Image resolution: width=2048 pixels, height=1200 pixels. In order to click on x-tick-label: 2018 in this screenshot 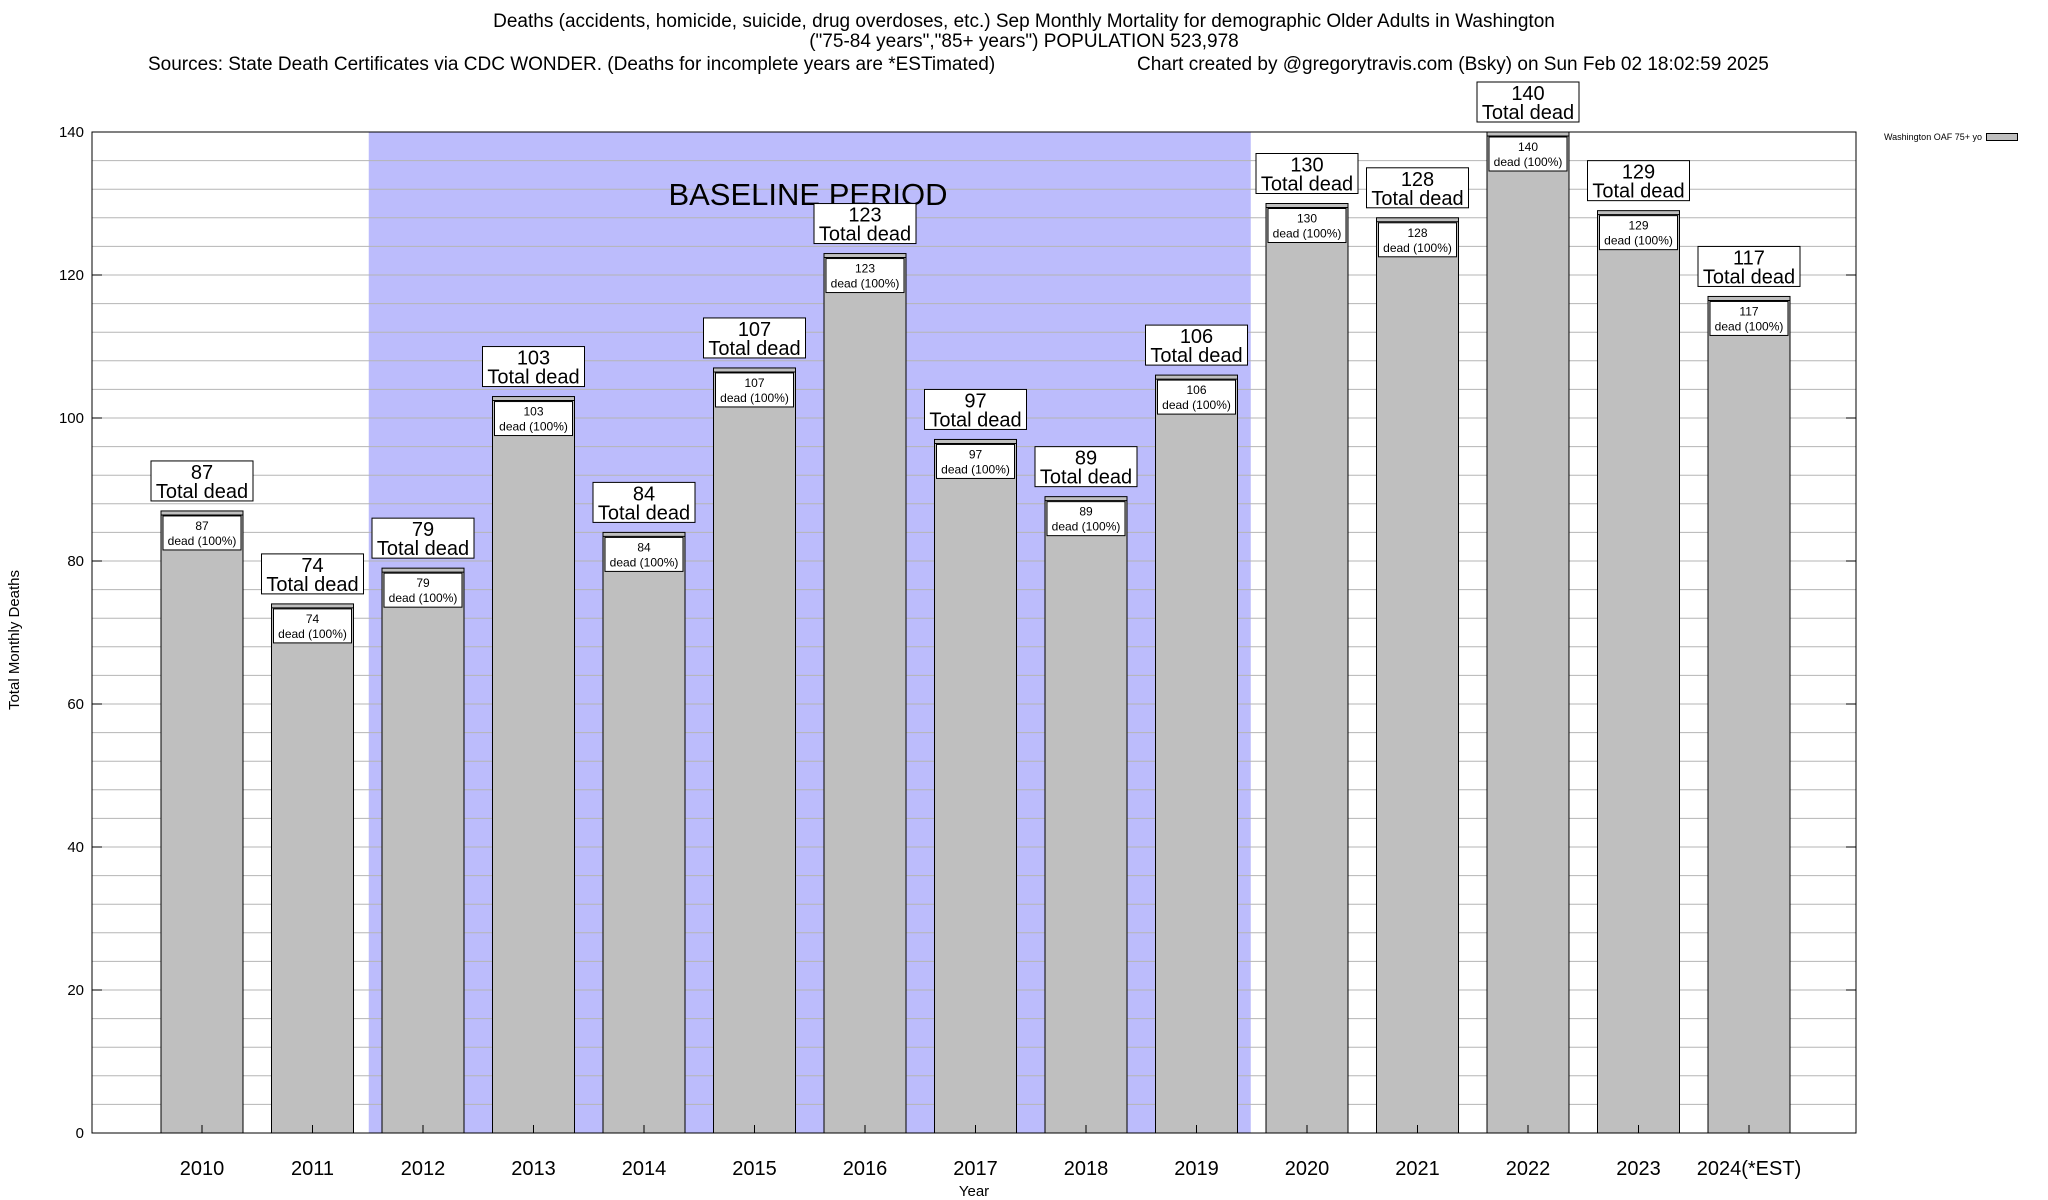, I will do `click(1086, 1169)`.